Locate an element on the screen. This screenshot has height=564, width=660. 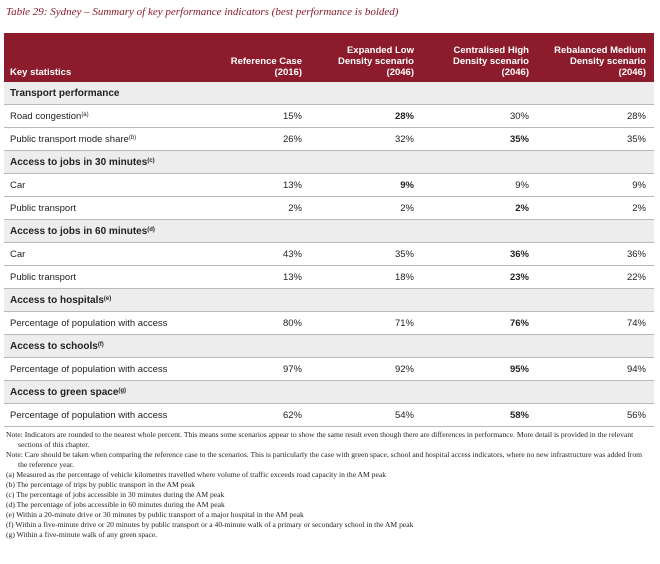
section-title: Access to jobs in 60 minutes(d) is located at coordinates (329, 231).